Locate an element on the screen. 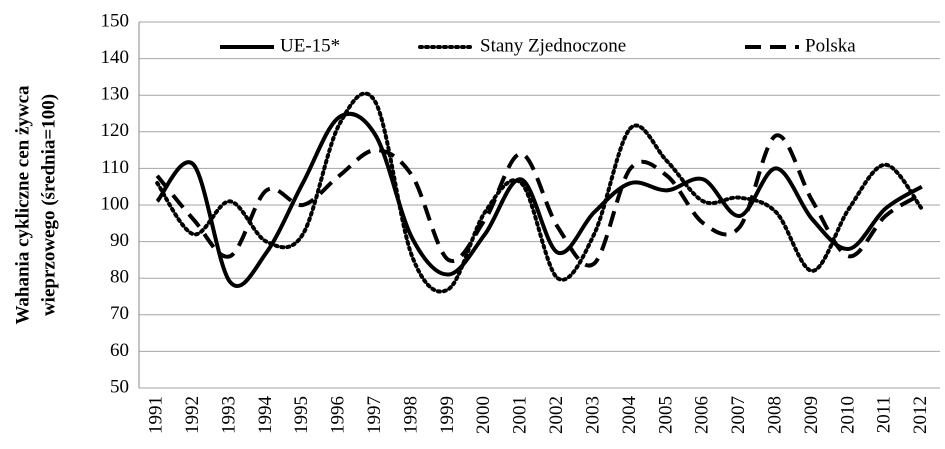 The image size is (945, 449). x-tick-label: 1995 is located at coordinates (301, 415).